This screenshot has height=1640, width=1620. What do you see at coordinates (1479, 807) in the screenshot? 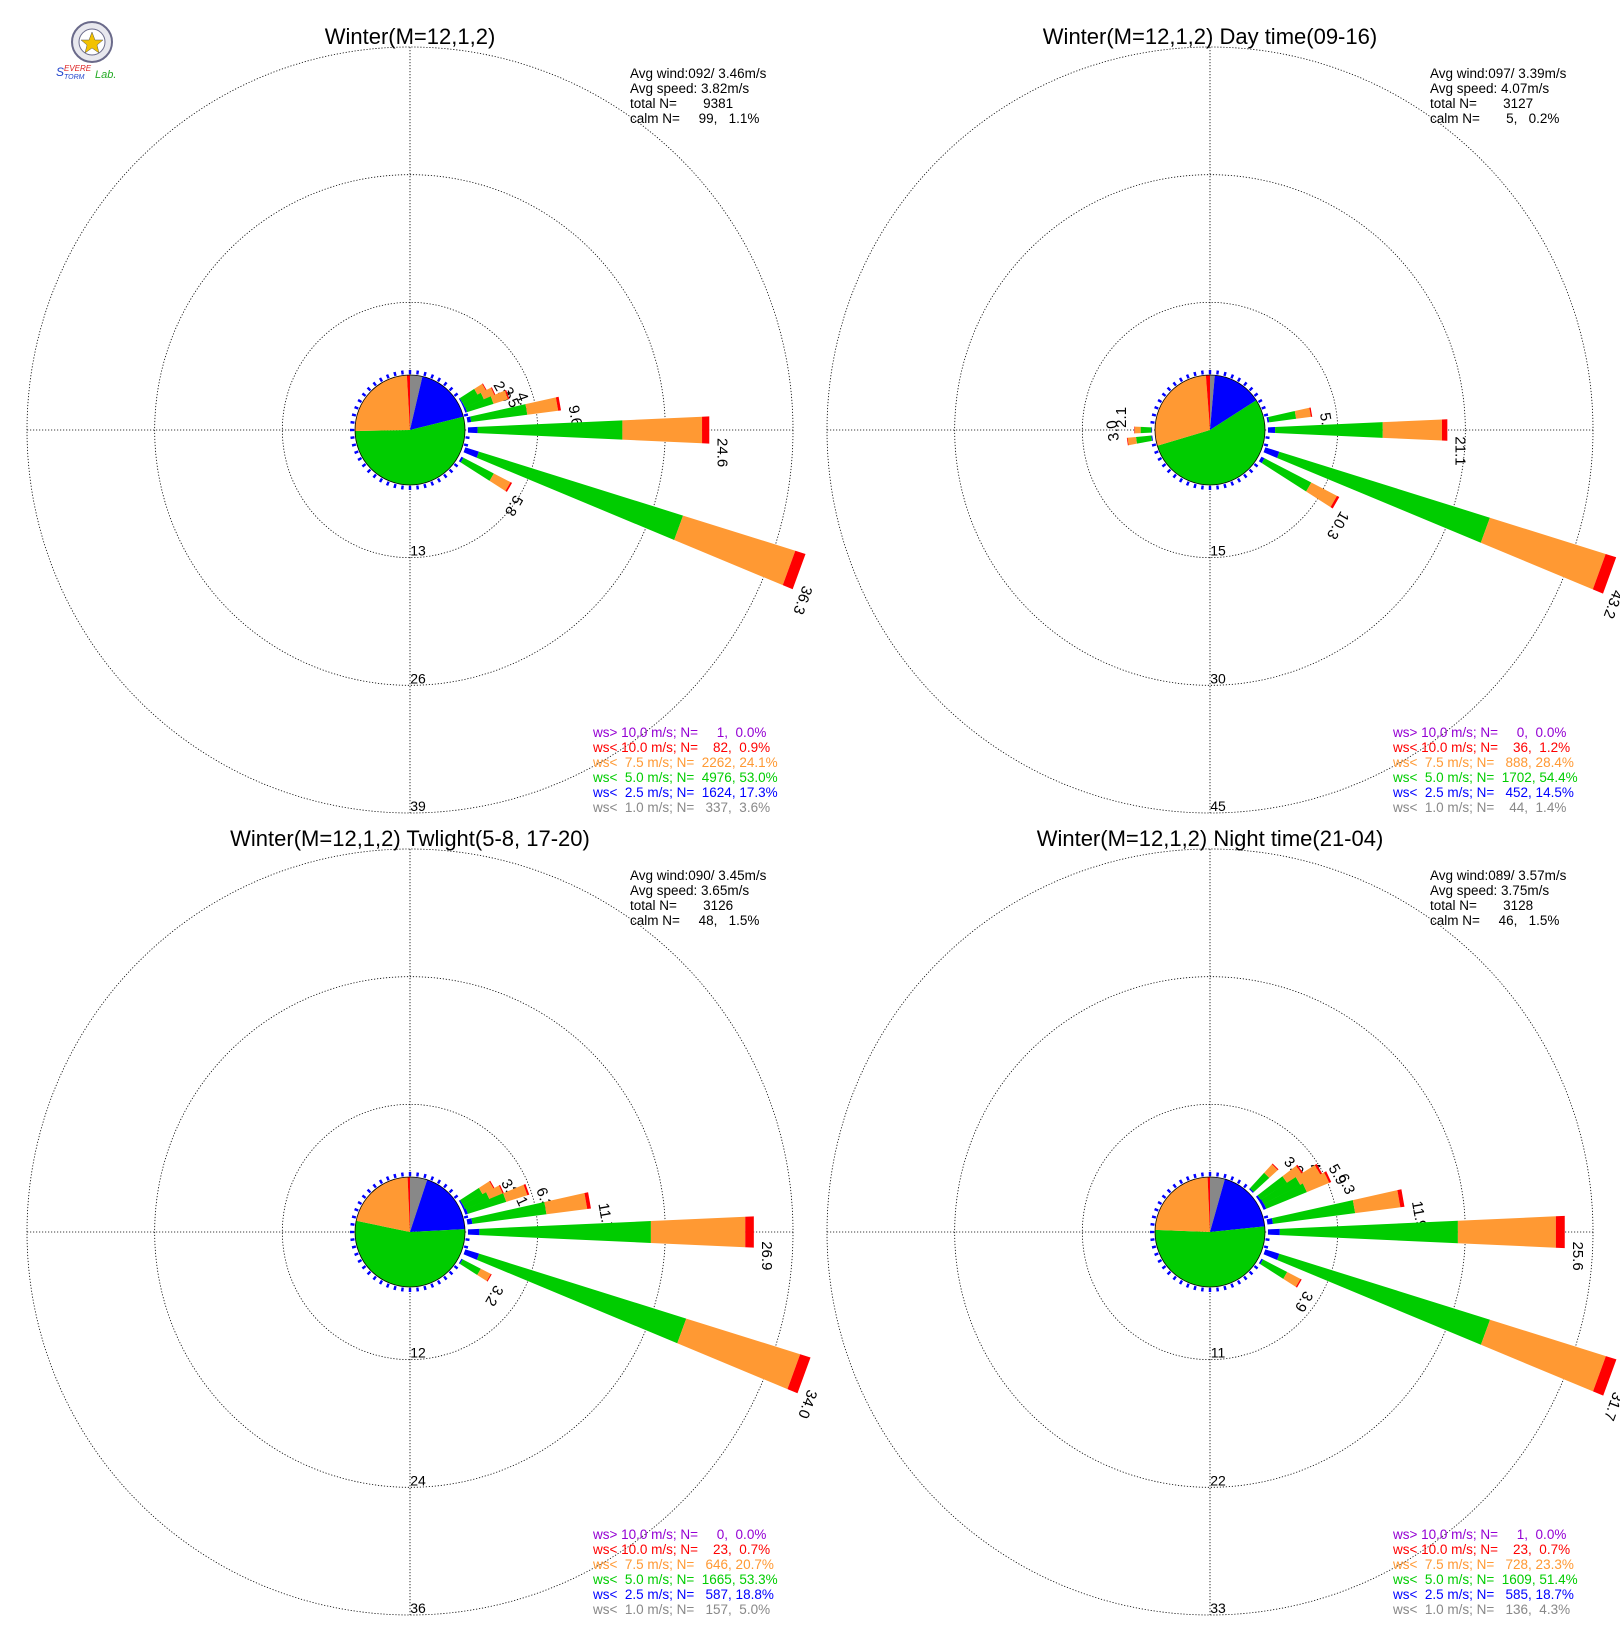
I see `legend-entry: ws< 1.0 m/s; N= 44, 1.4%` at bounding box center [1479, 807].